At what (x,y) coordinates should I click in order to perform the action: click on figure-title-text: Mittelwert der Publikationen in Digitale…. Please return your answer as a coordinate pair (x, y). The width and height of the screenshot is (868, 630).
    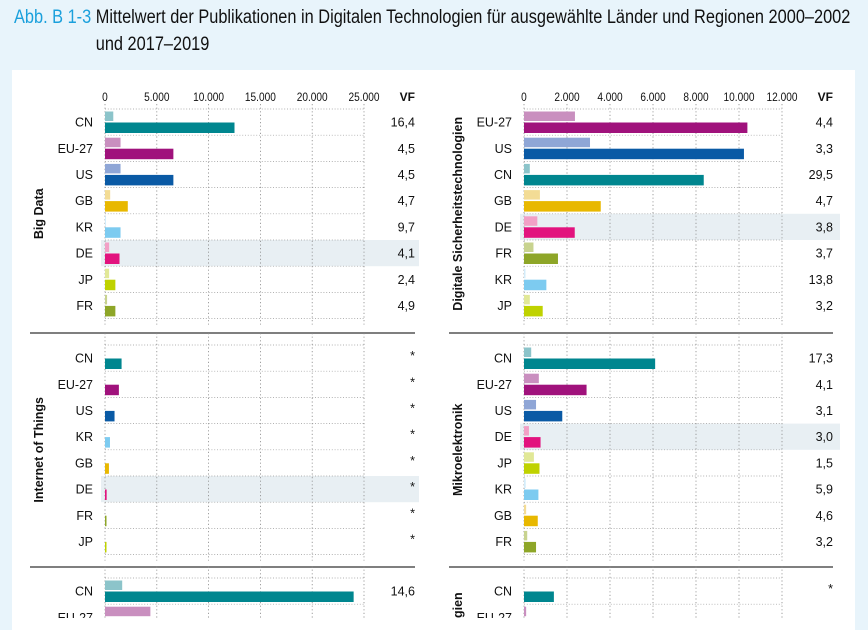
    Looking at the image, I should click on (473, 31).